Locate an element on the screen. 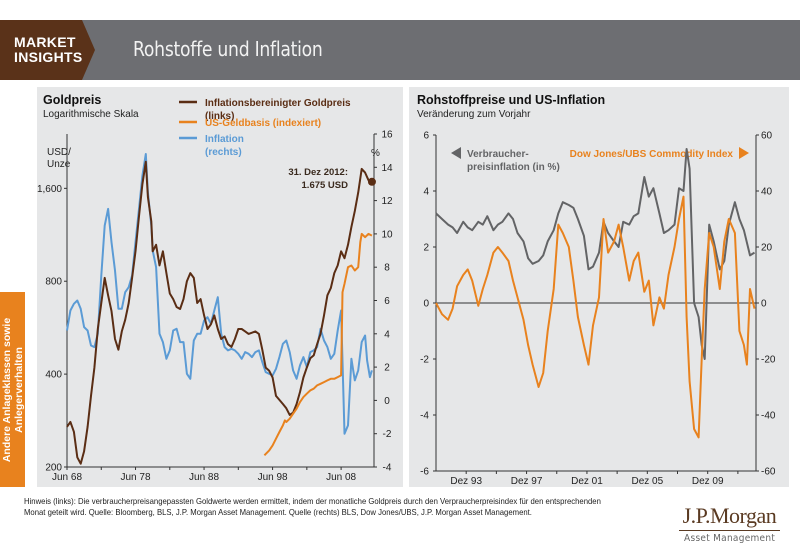 This screenshot has height=553, width=800. y-right-tick-label: -40 is located at coordinates (768, 416).